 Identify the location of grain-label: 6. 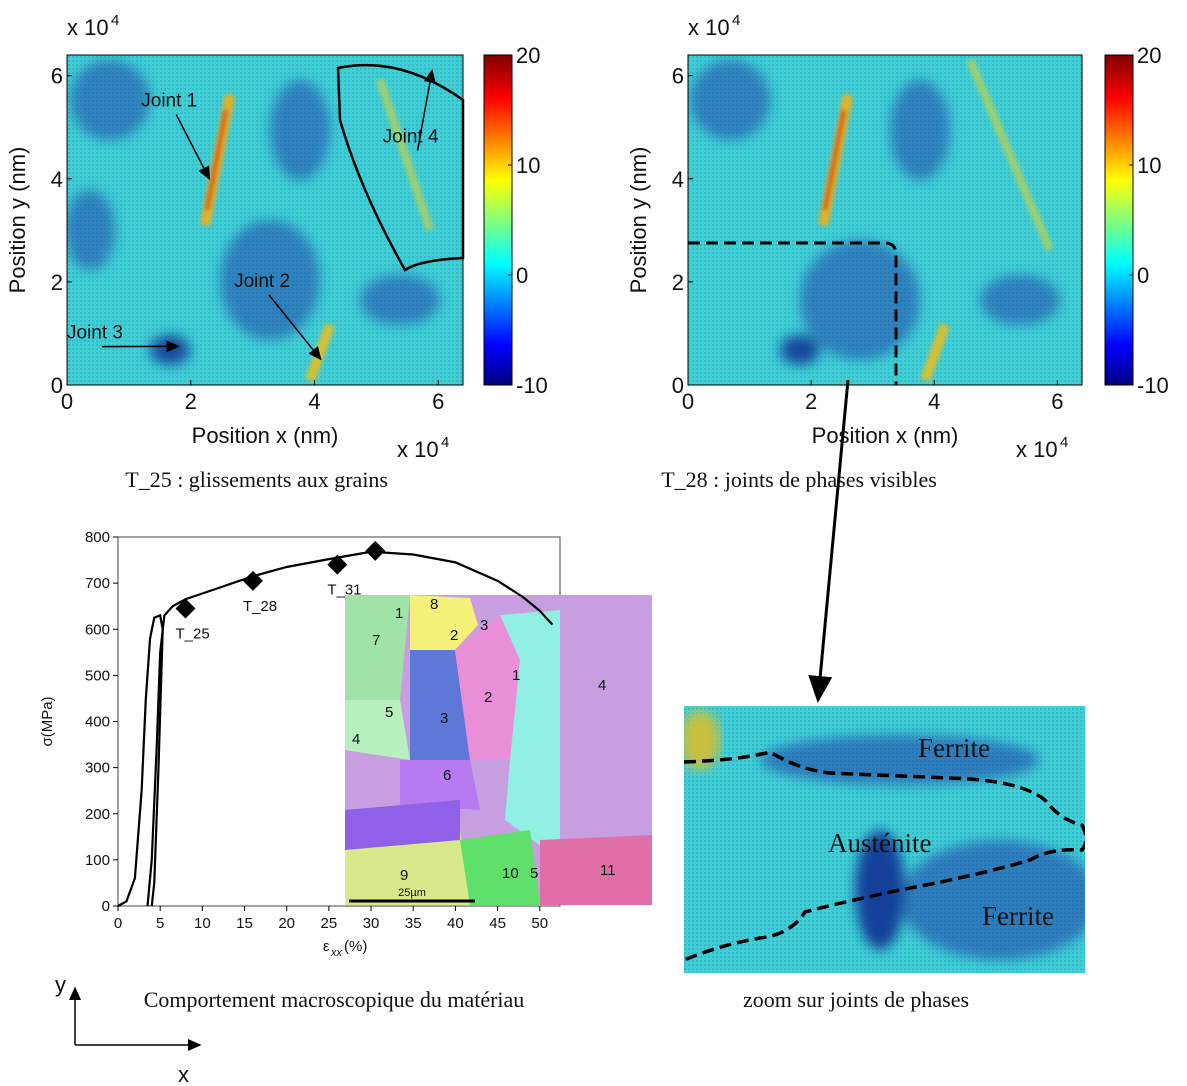
(447, 775).